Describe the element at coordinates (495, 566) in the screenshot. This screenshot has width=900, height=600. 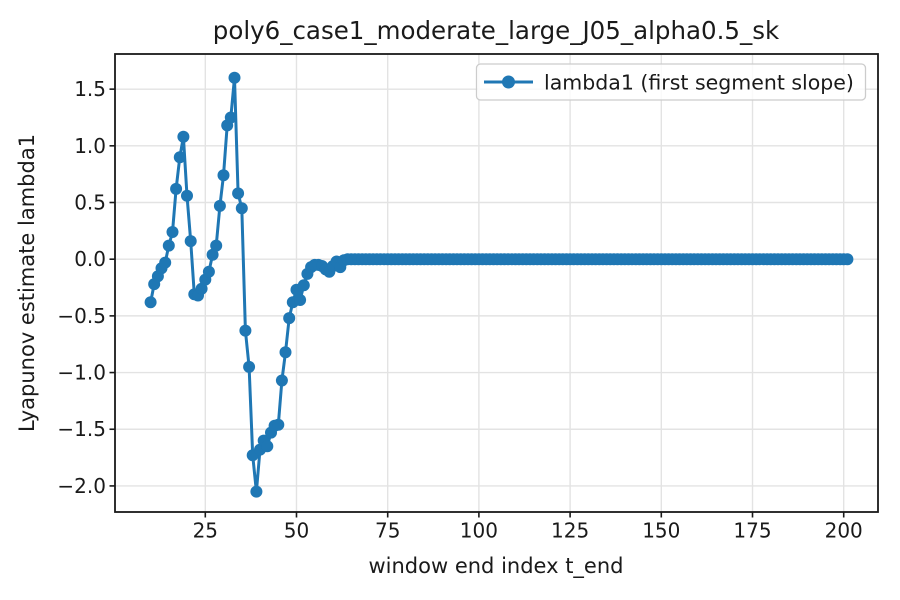
I see `x-axis-label: window end index t_end` at that location.